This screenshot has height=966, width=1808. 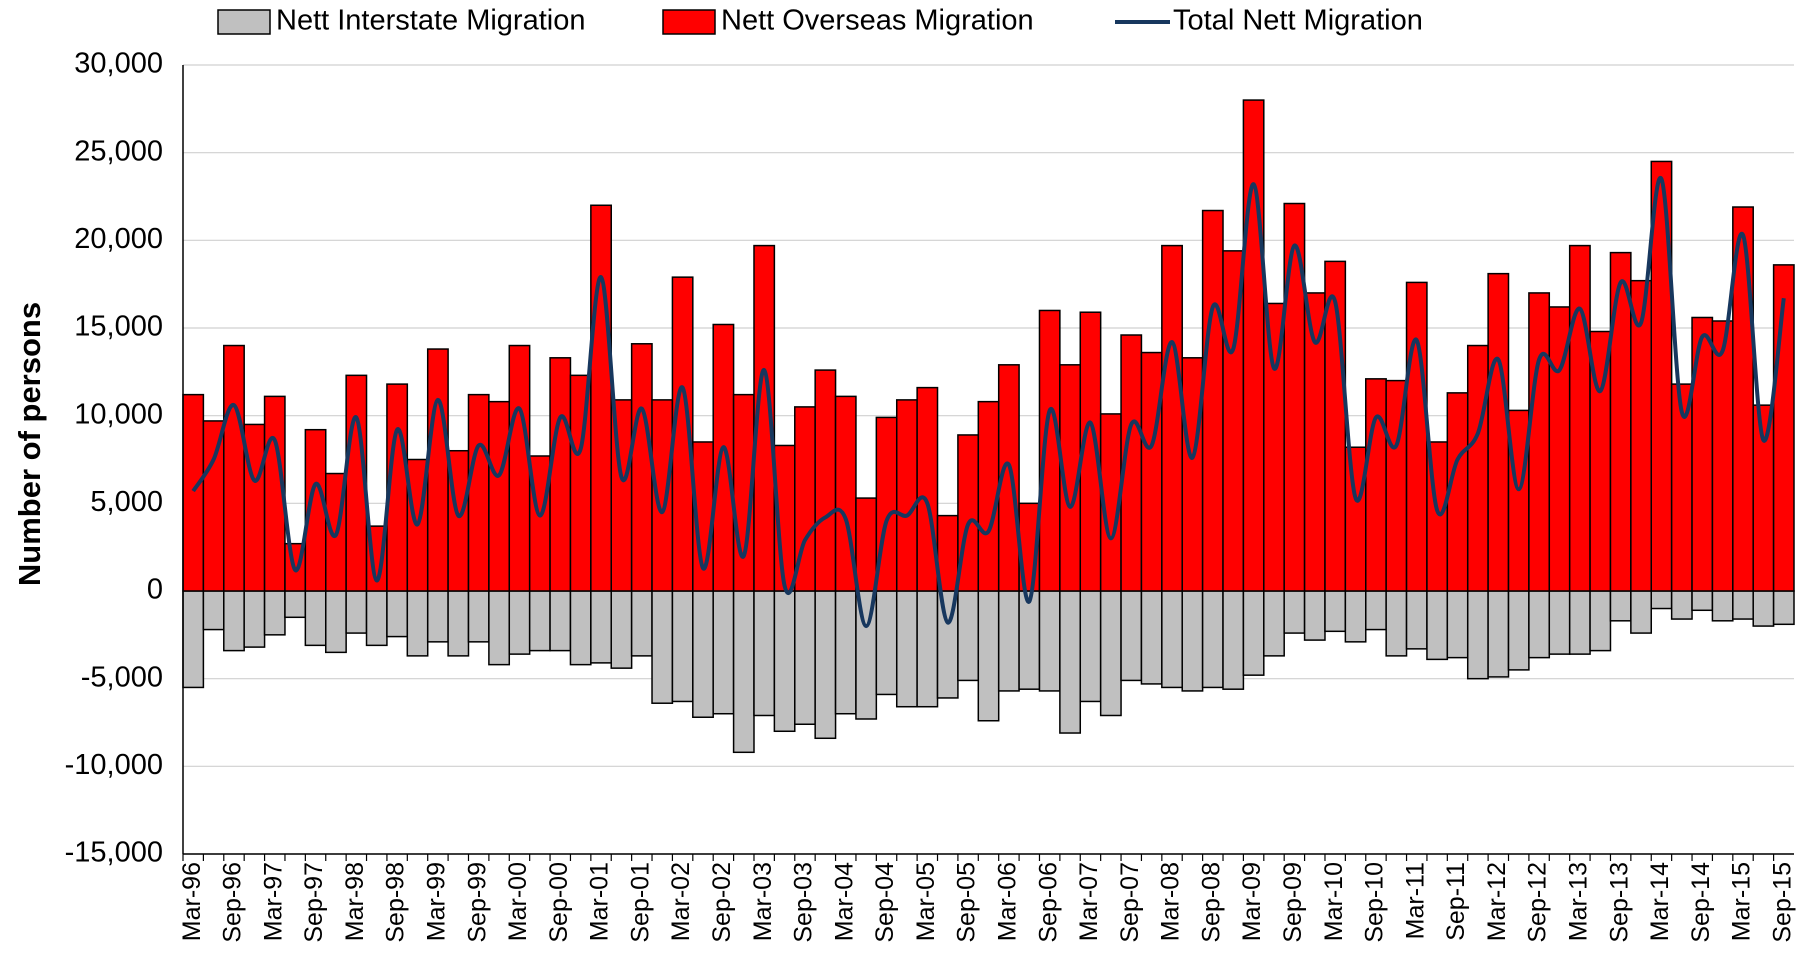 I want to click on x-tick-label: Mar-05, so click(x=926, y=901).